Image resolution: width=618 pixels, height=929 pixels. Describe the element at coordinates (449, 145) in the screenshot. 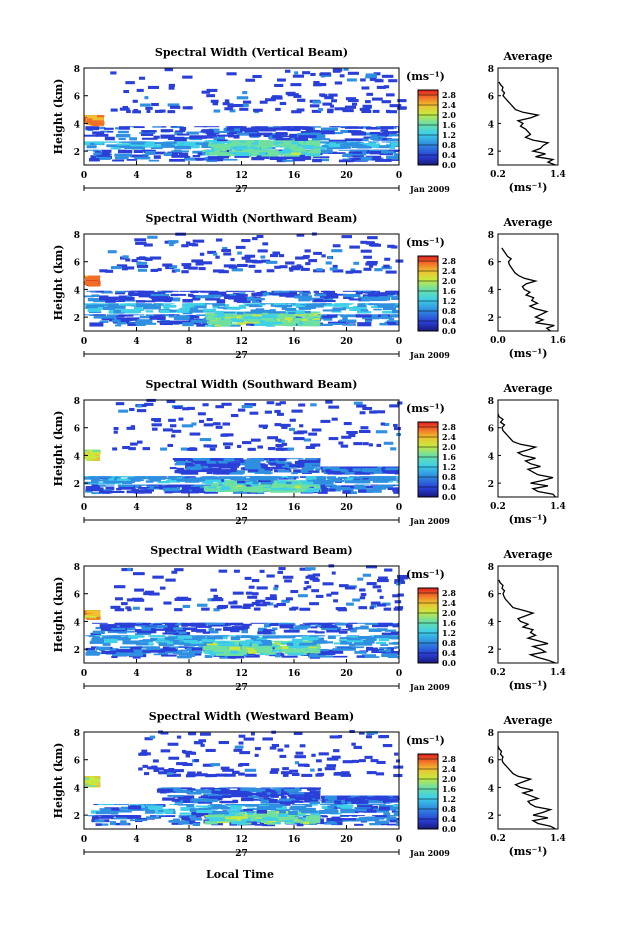

I see `colorbar-tick-label: 0.8` at that location.